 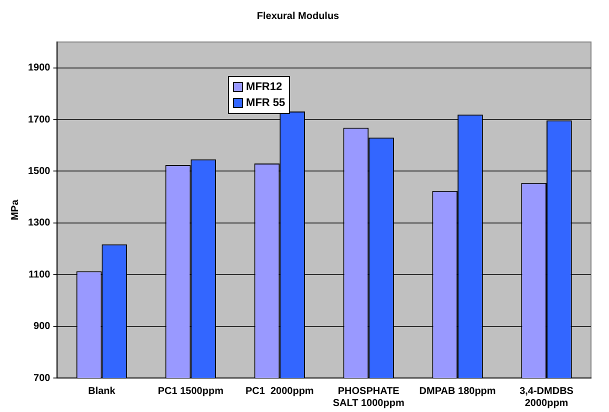 What do you see at coordinates (39, 223) in the screenshot?
I see `y-tick-label: 1300` at bounding box center [39, 223].